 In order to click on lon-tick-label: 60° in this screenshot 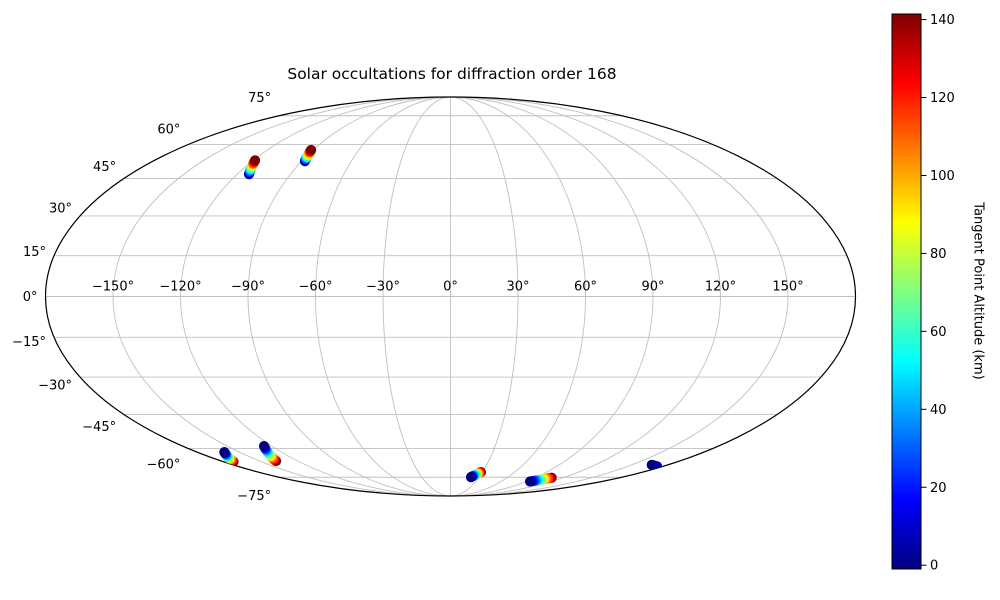, I will do `click(585, 287)`.